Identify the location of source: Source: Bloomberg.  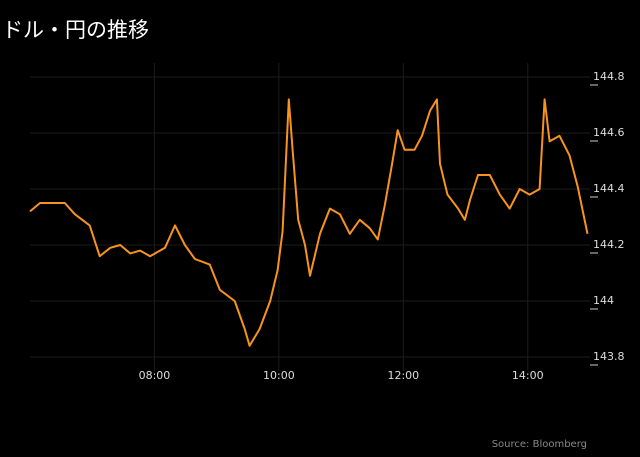
(539, 444).